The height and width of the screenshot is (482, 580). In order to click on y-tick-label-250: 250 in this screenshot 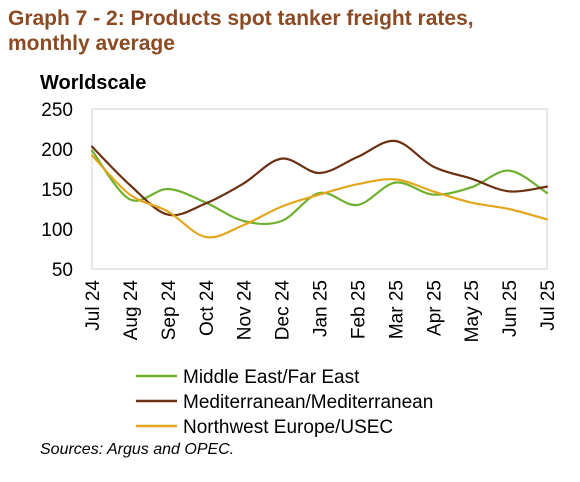, I will do `click(57, 110)`.